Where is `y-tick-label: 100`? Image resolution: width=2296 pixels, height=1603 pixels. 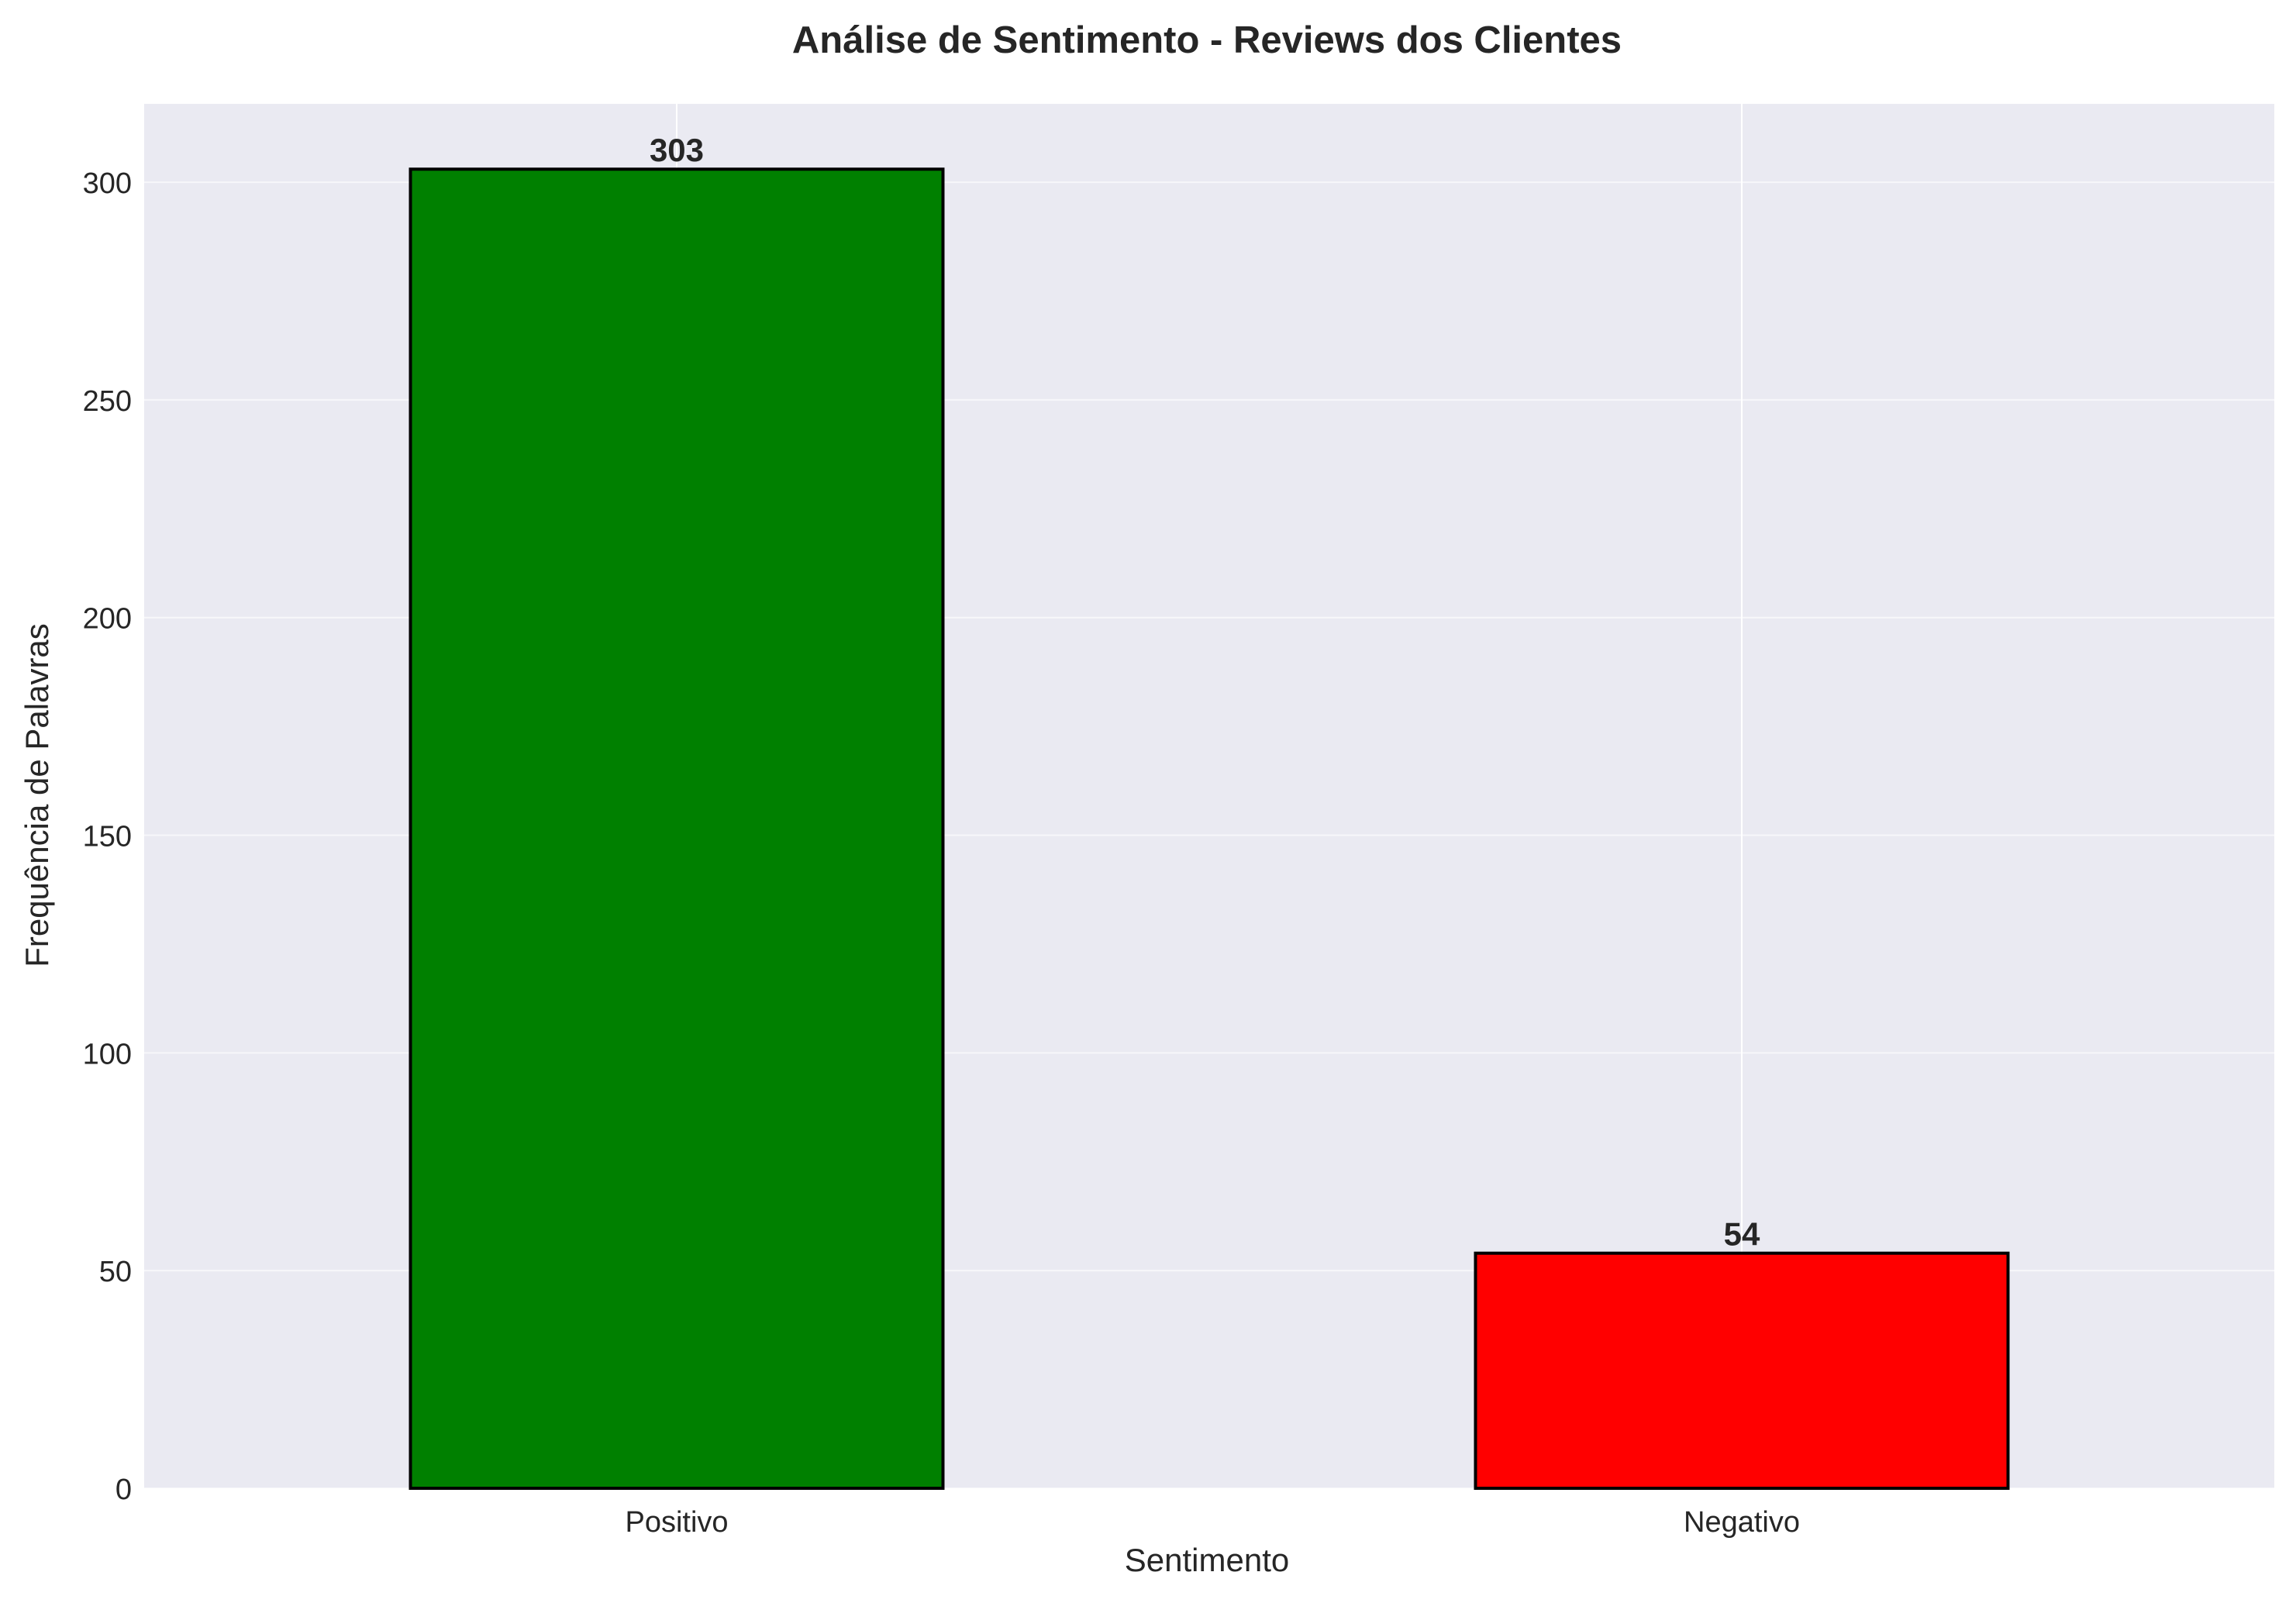
y-tick-label: 100 is located at coordinates (107, 1054).